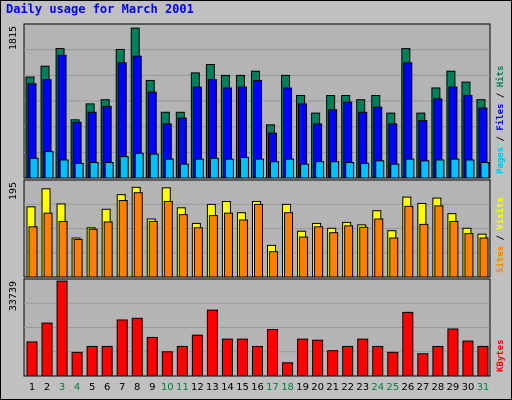 The height and width of the screenshot is (400, 512). Describe the element at coordinates (107, 387) in the screenshot. I see `x-tick-label: 6` at that location.